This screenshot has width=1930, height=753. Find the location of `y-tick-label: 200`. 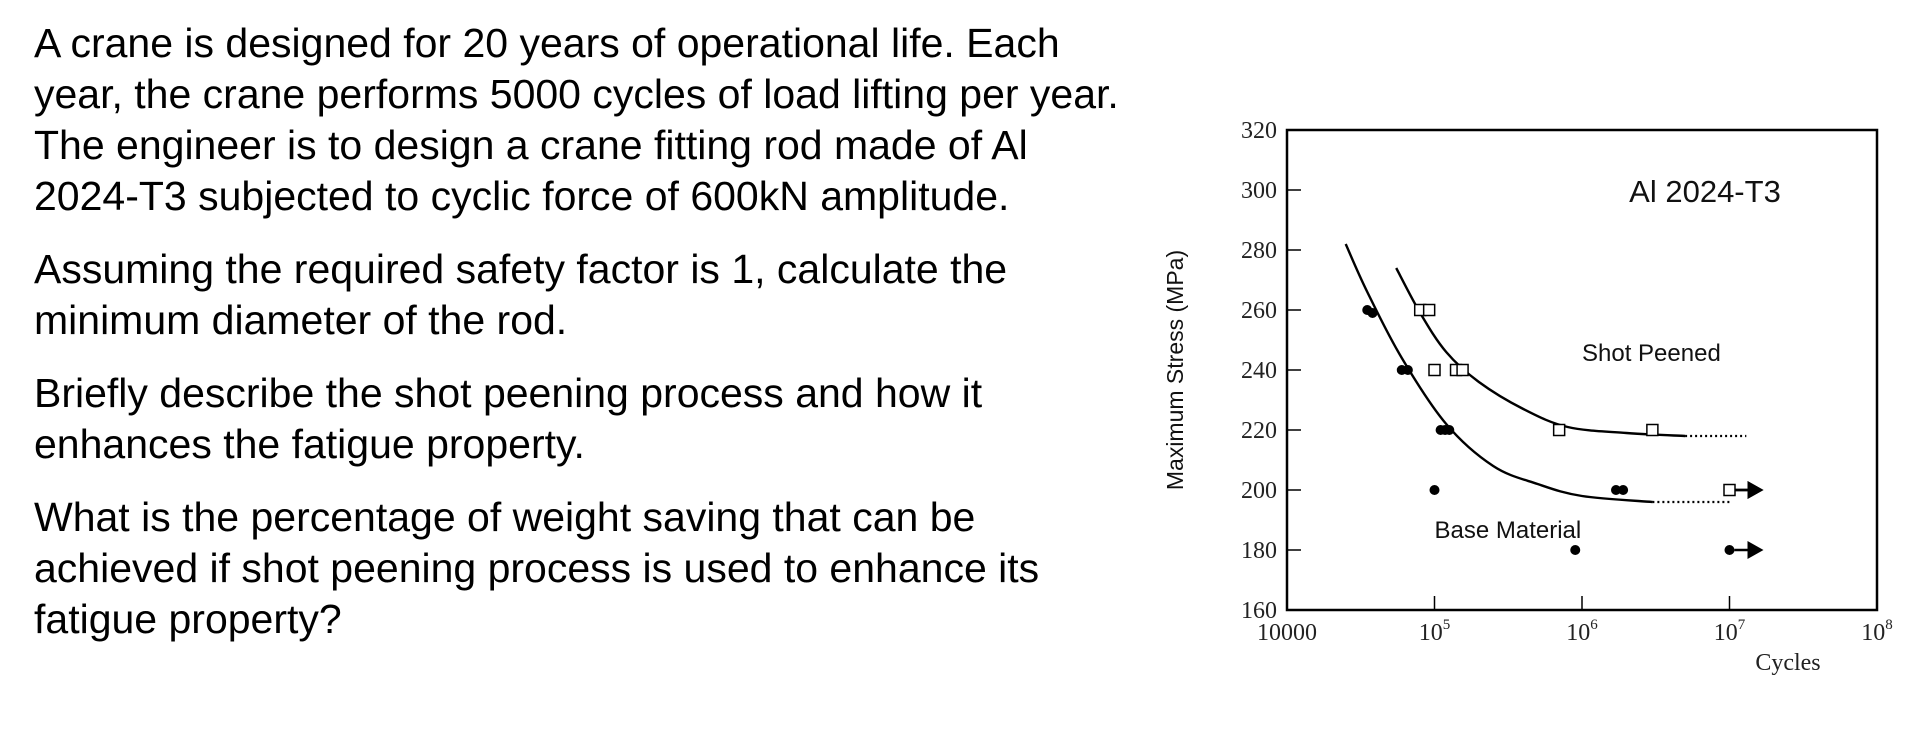

y-tick-label: 200 is located at coordinates (1259, 491).